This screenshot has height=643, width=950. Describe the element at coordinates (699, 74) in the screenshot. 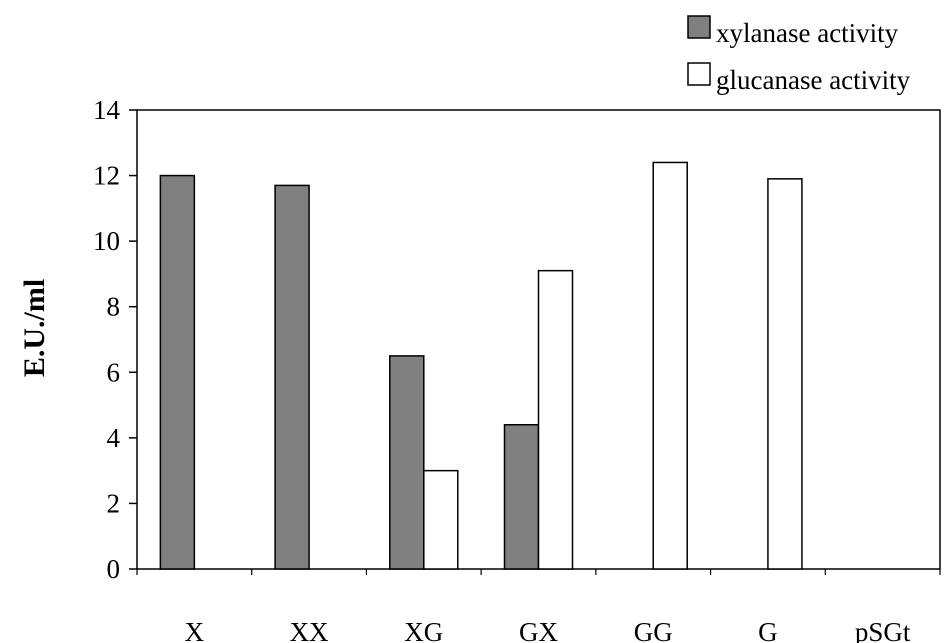

I see `legend-swatch-glucanase` at that location.